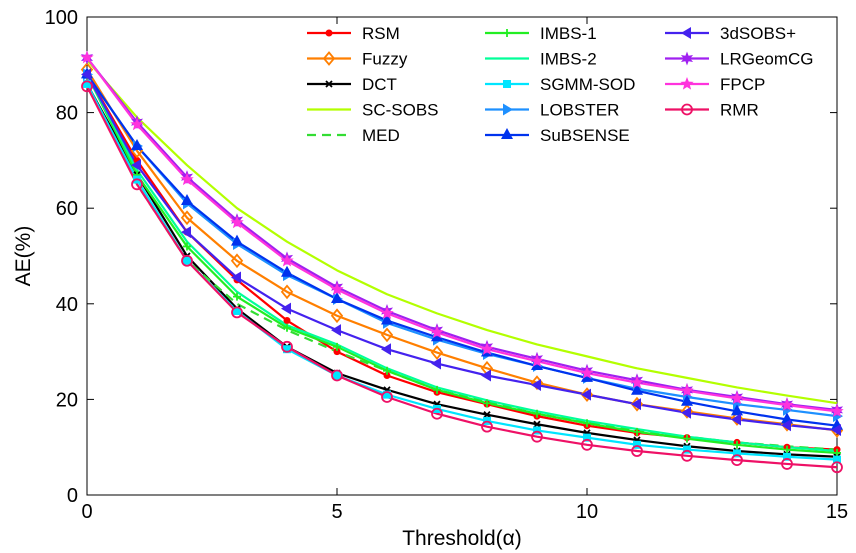 The height and width of the screenshot is (553, 856). I want to click on y-tick-label: 20, so click(67, 400).